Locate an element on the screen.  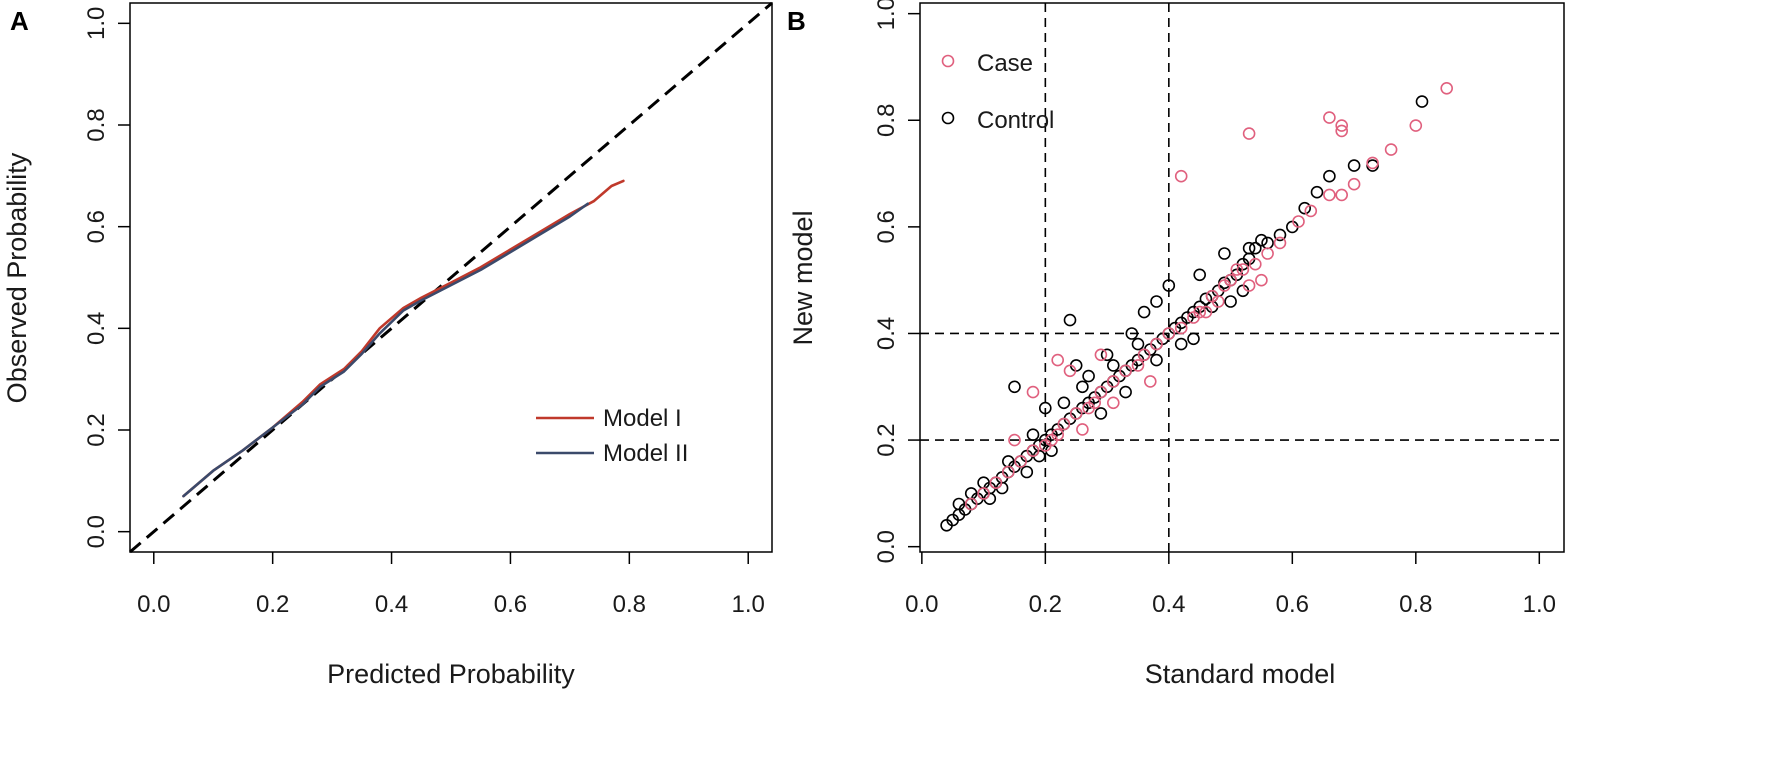
legend-label-case: Case is located at coordinates (1005, 63).